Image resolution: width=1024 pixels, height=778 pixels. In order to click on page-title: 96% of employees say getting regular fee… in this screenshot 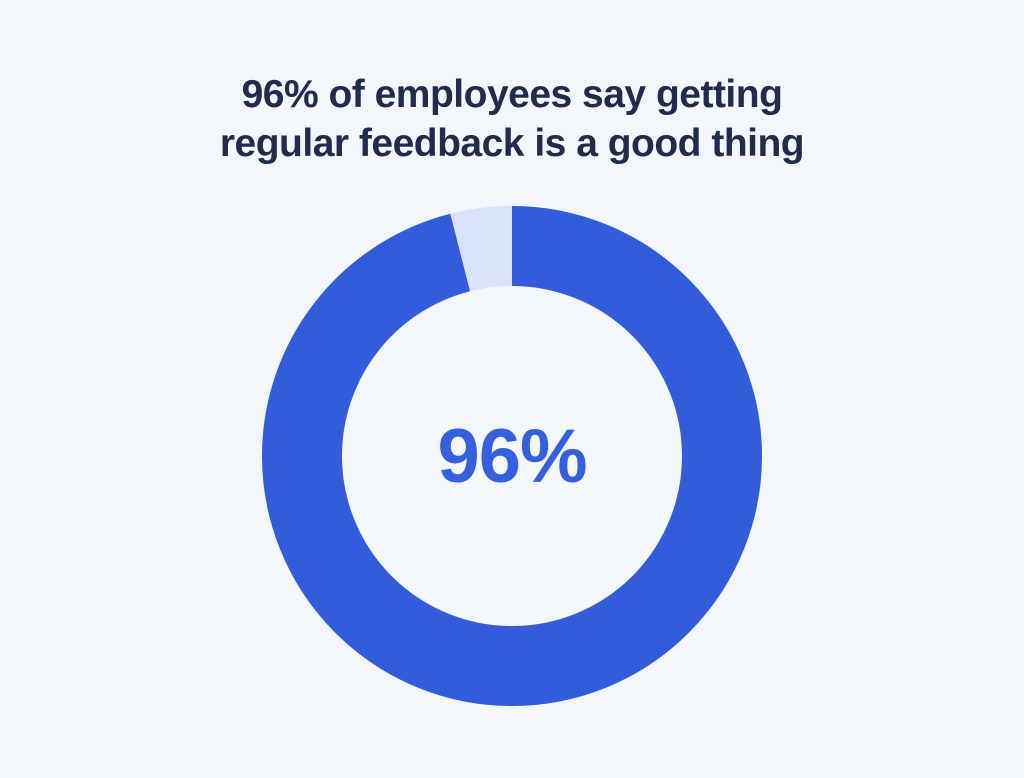, I will do `click(512, 119)`.